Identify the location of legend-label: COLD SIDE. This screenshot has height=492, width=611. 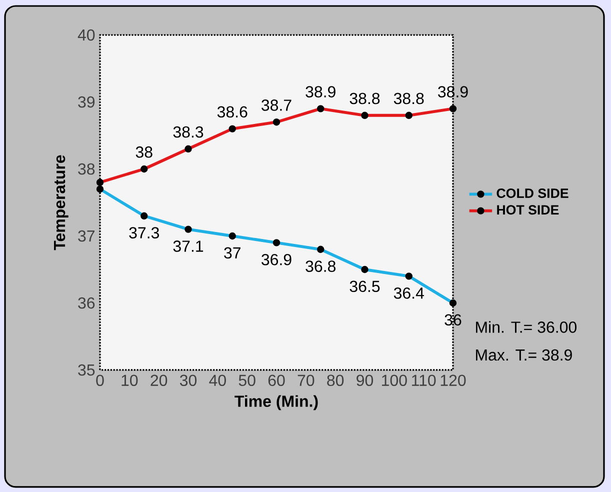
(532, 193).